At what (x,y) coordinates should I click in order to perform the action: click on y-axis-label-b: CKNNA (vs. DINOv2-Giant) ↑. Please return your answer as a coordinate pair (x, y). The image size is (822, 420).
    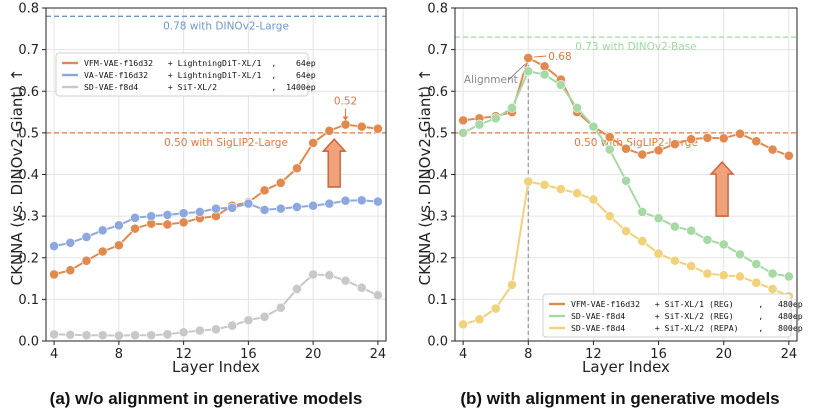
    Looking at the image, I should click on (425, 177).